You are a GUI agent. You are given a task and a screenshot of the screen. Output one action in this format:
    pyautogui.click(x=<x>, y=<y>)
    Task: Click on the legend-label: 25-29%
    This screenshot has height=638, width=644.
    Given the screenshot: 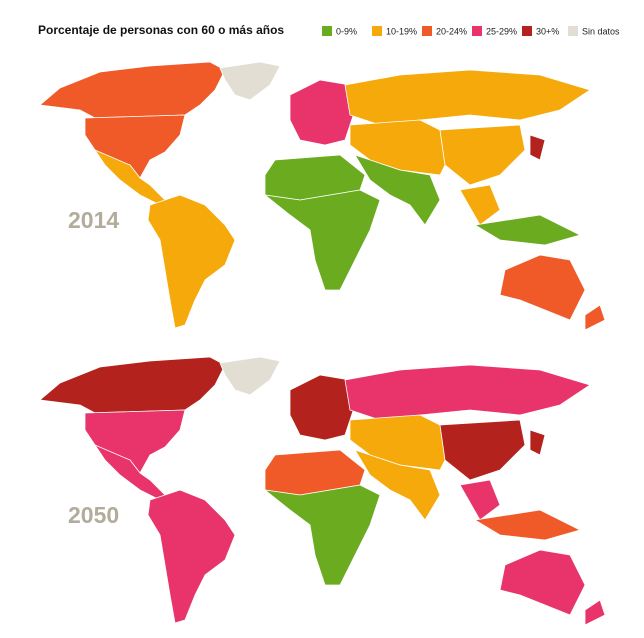 What is the action you would take?
    pyautogui.click(x=501, y=31)
    